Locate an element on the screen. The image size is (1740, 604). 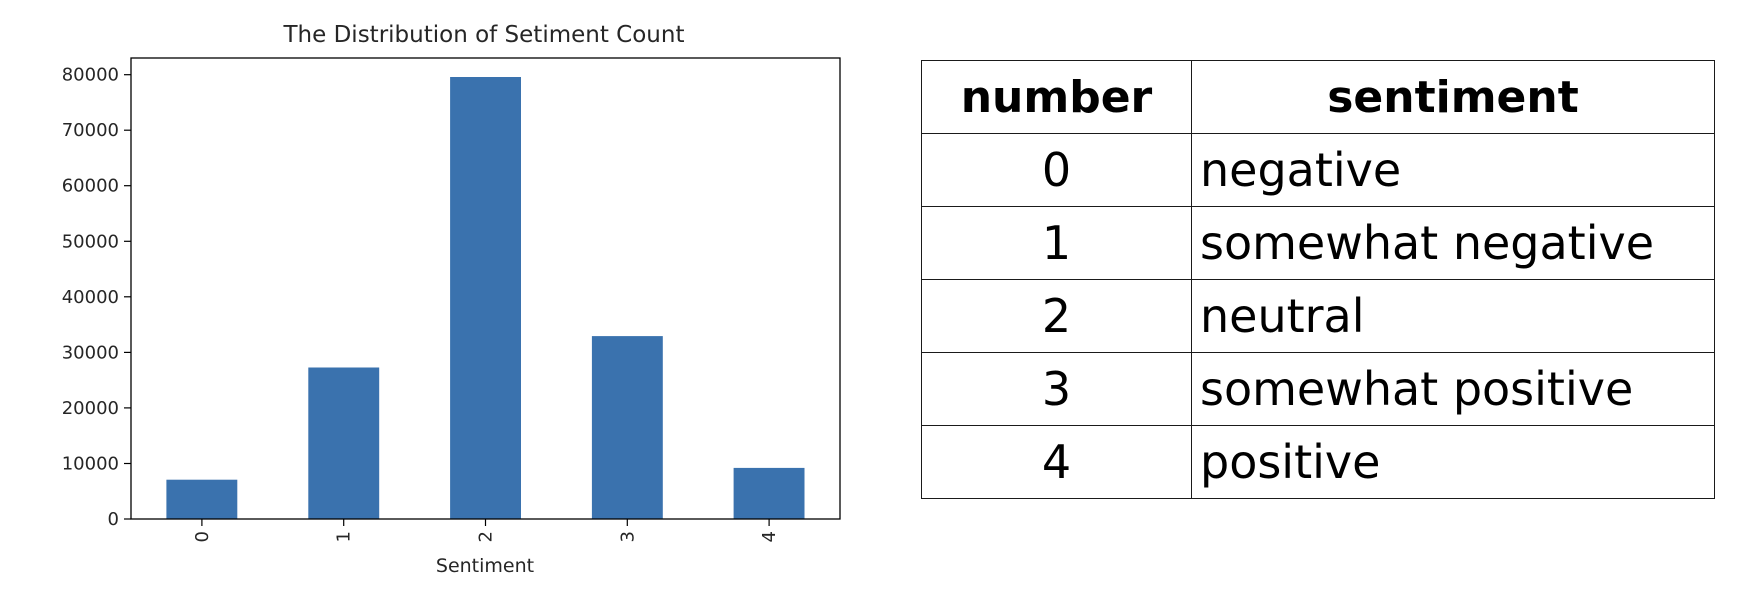
y-tick-label: 60000 is located at coordinates (90, 186).